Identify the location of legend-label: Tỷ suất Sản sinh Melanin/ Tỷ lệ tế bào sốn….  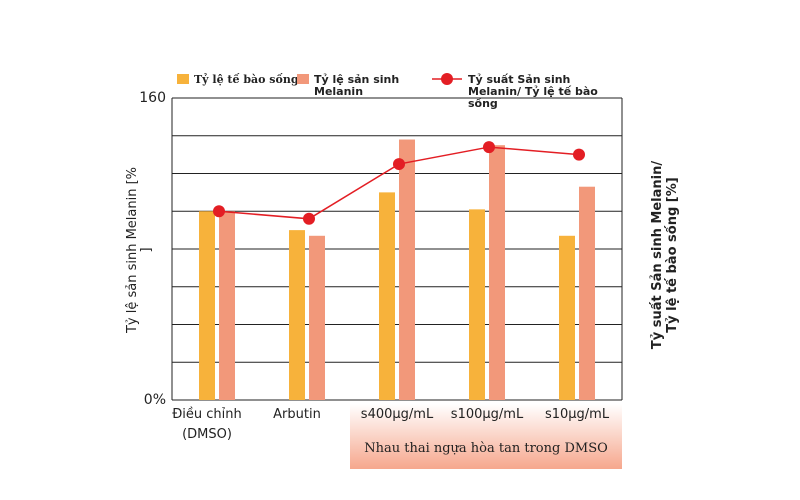
(533, 91).